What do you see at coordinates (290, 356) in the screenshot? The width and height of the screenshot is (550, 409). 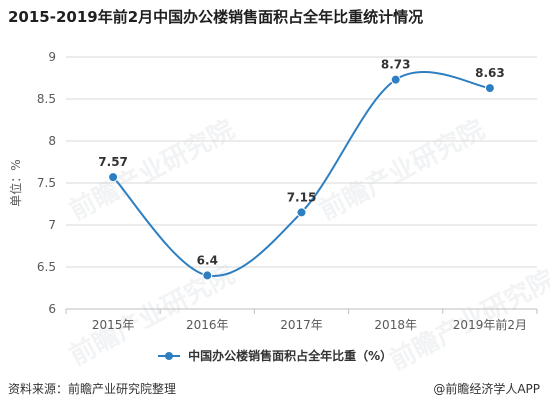 I see `legend-label: 中国办公楼销售面积占全年比重（%）` at bounding box center [290, 356].